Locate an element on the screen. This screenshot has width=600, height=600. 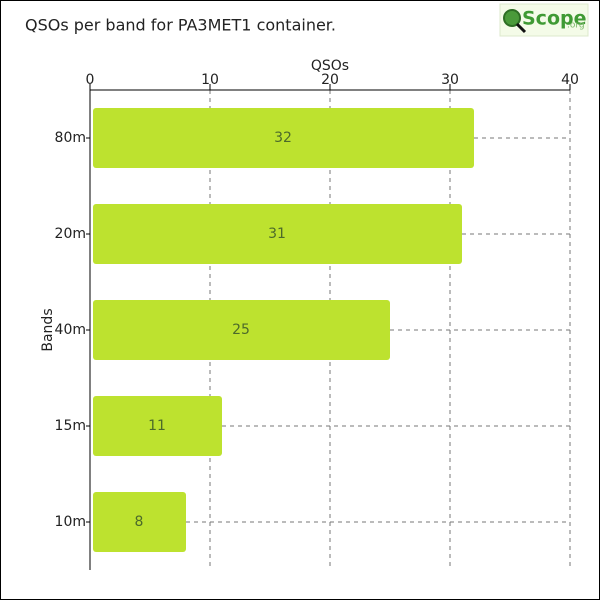
value-label: 8 is located at coordinates (139, 522).